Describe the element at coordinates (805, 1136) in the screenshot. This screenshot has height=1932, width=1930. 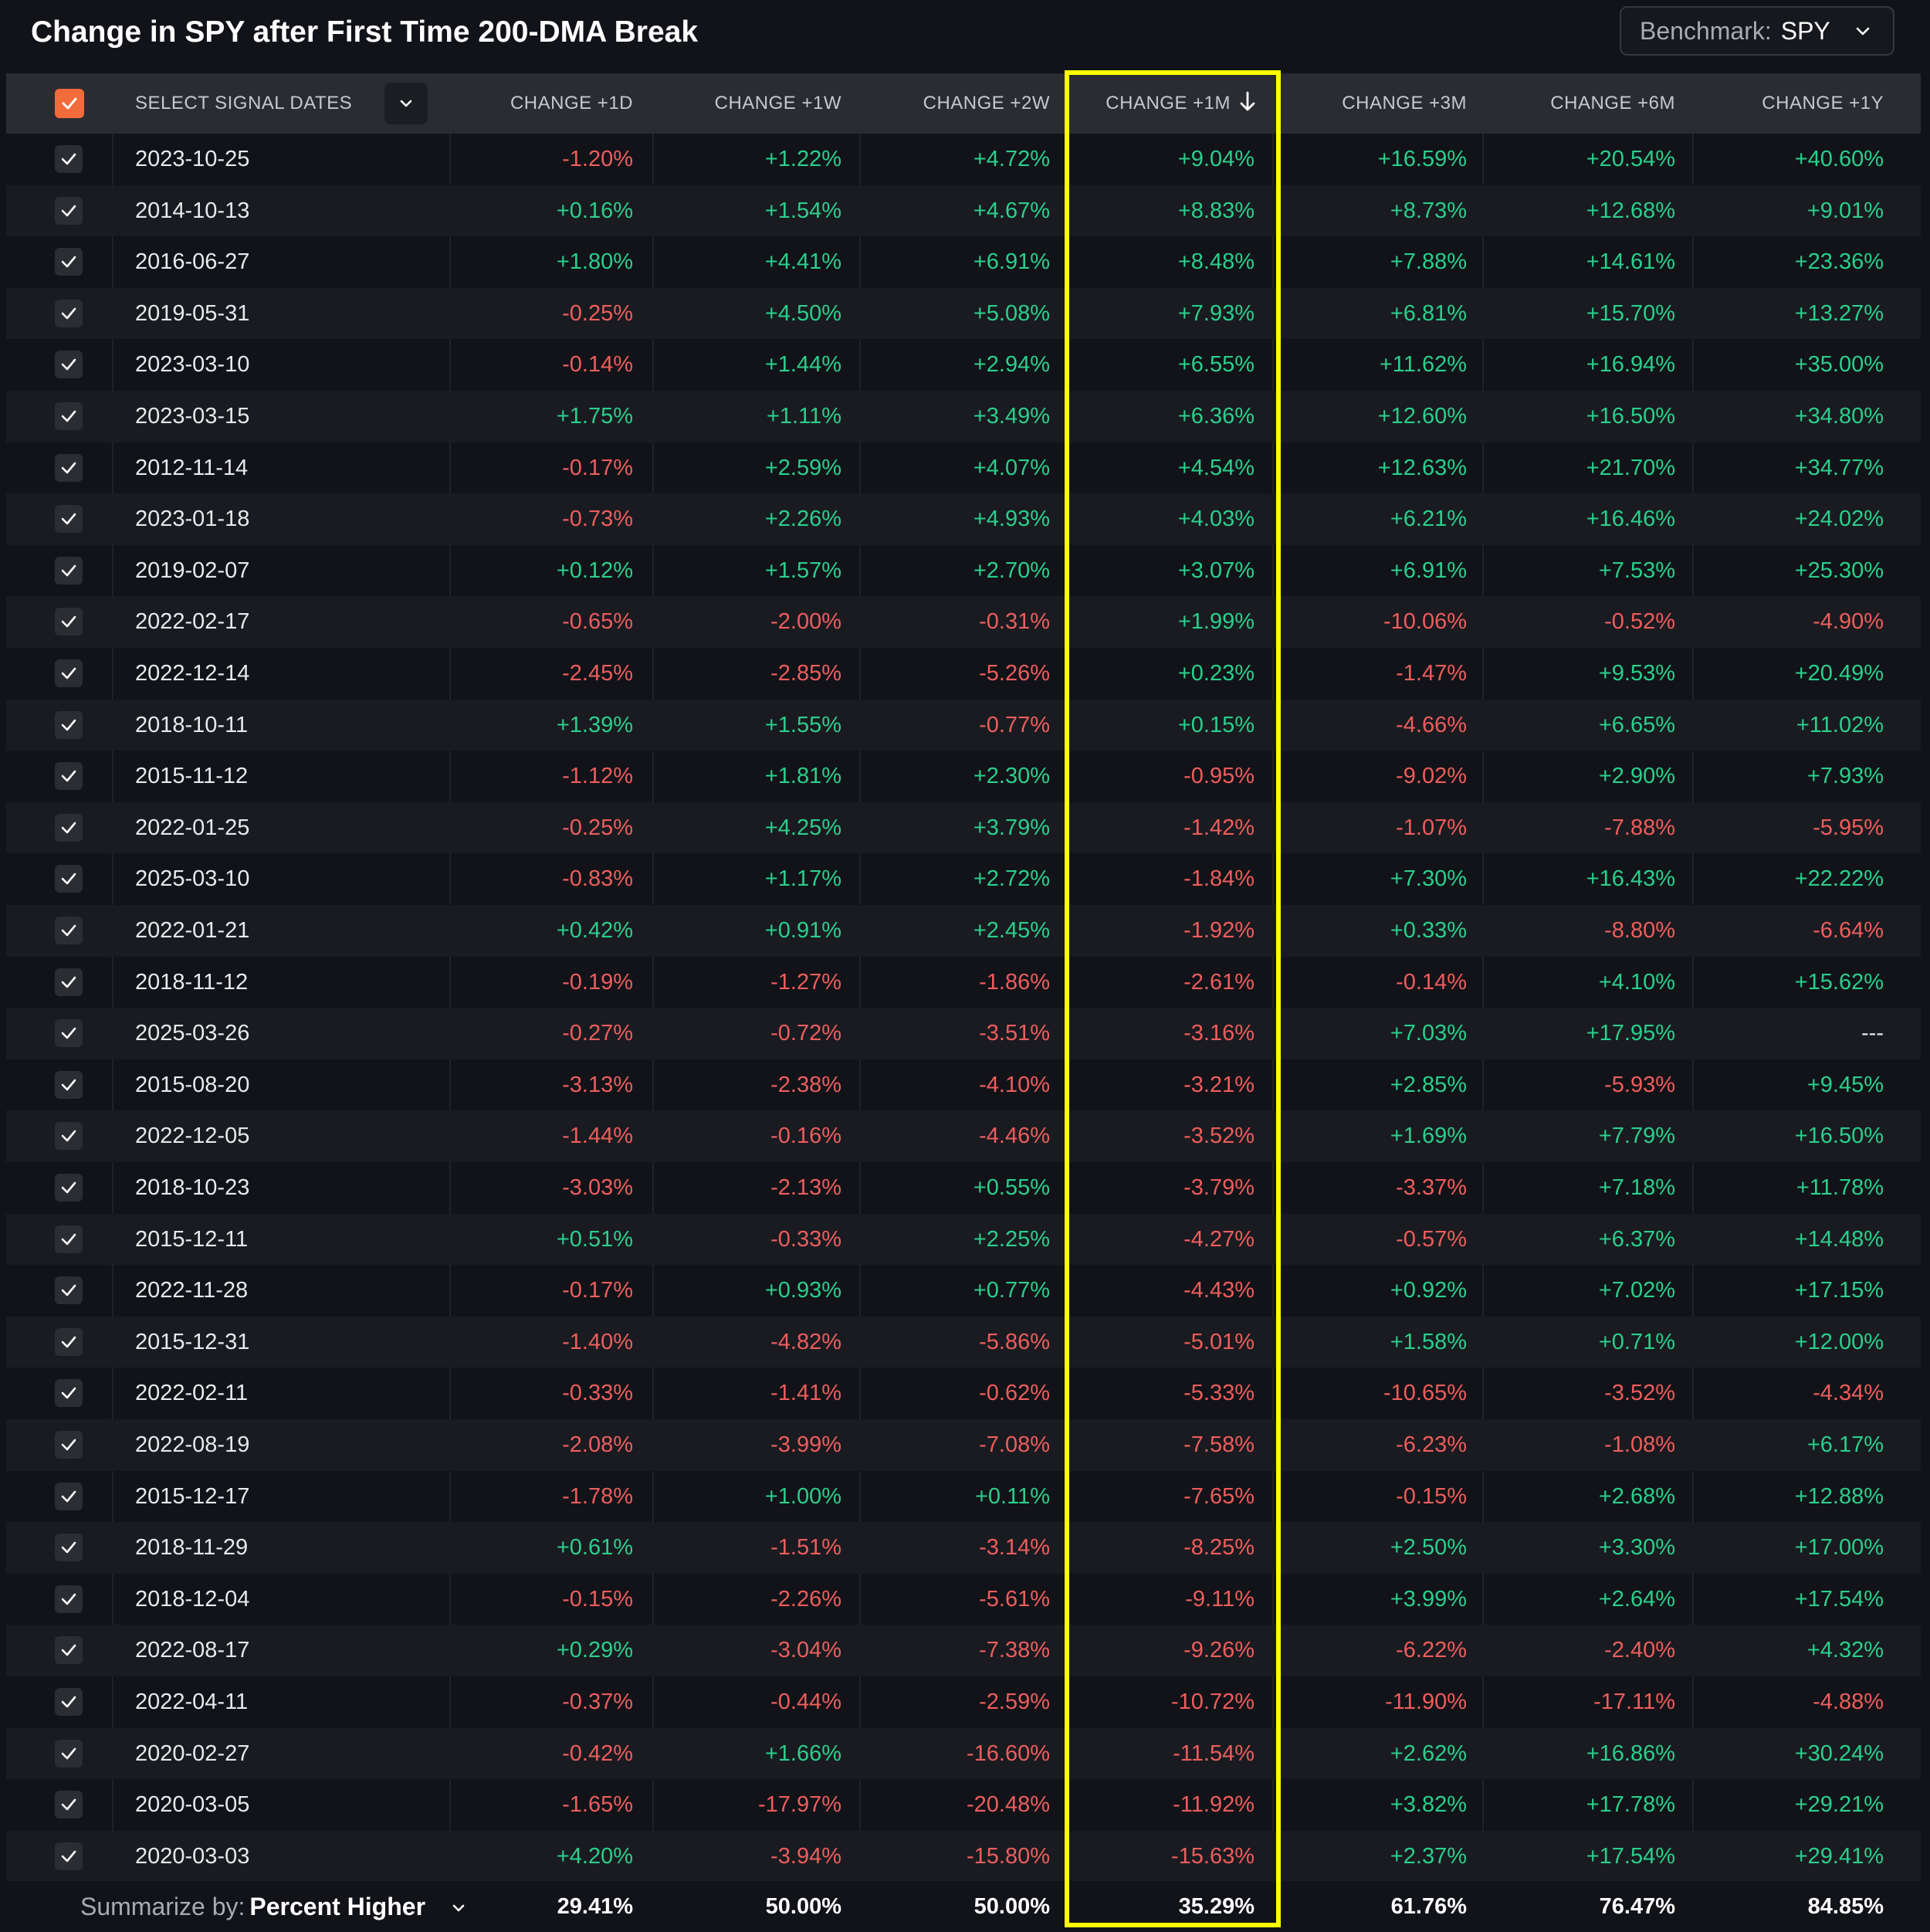
I see `change-1w-value: -0.16%` at that location.